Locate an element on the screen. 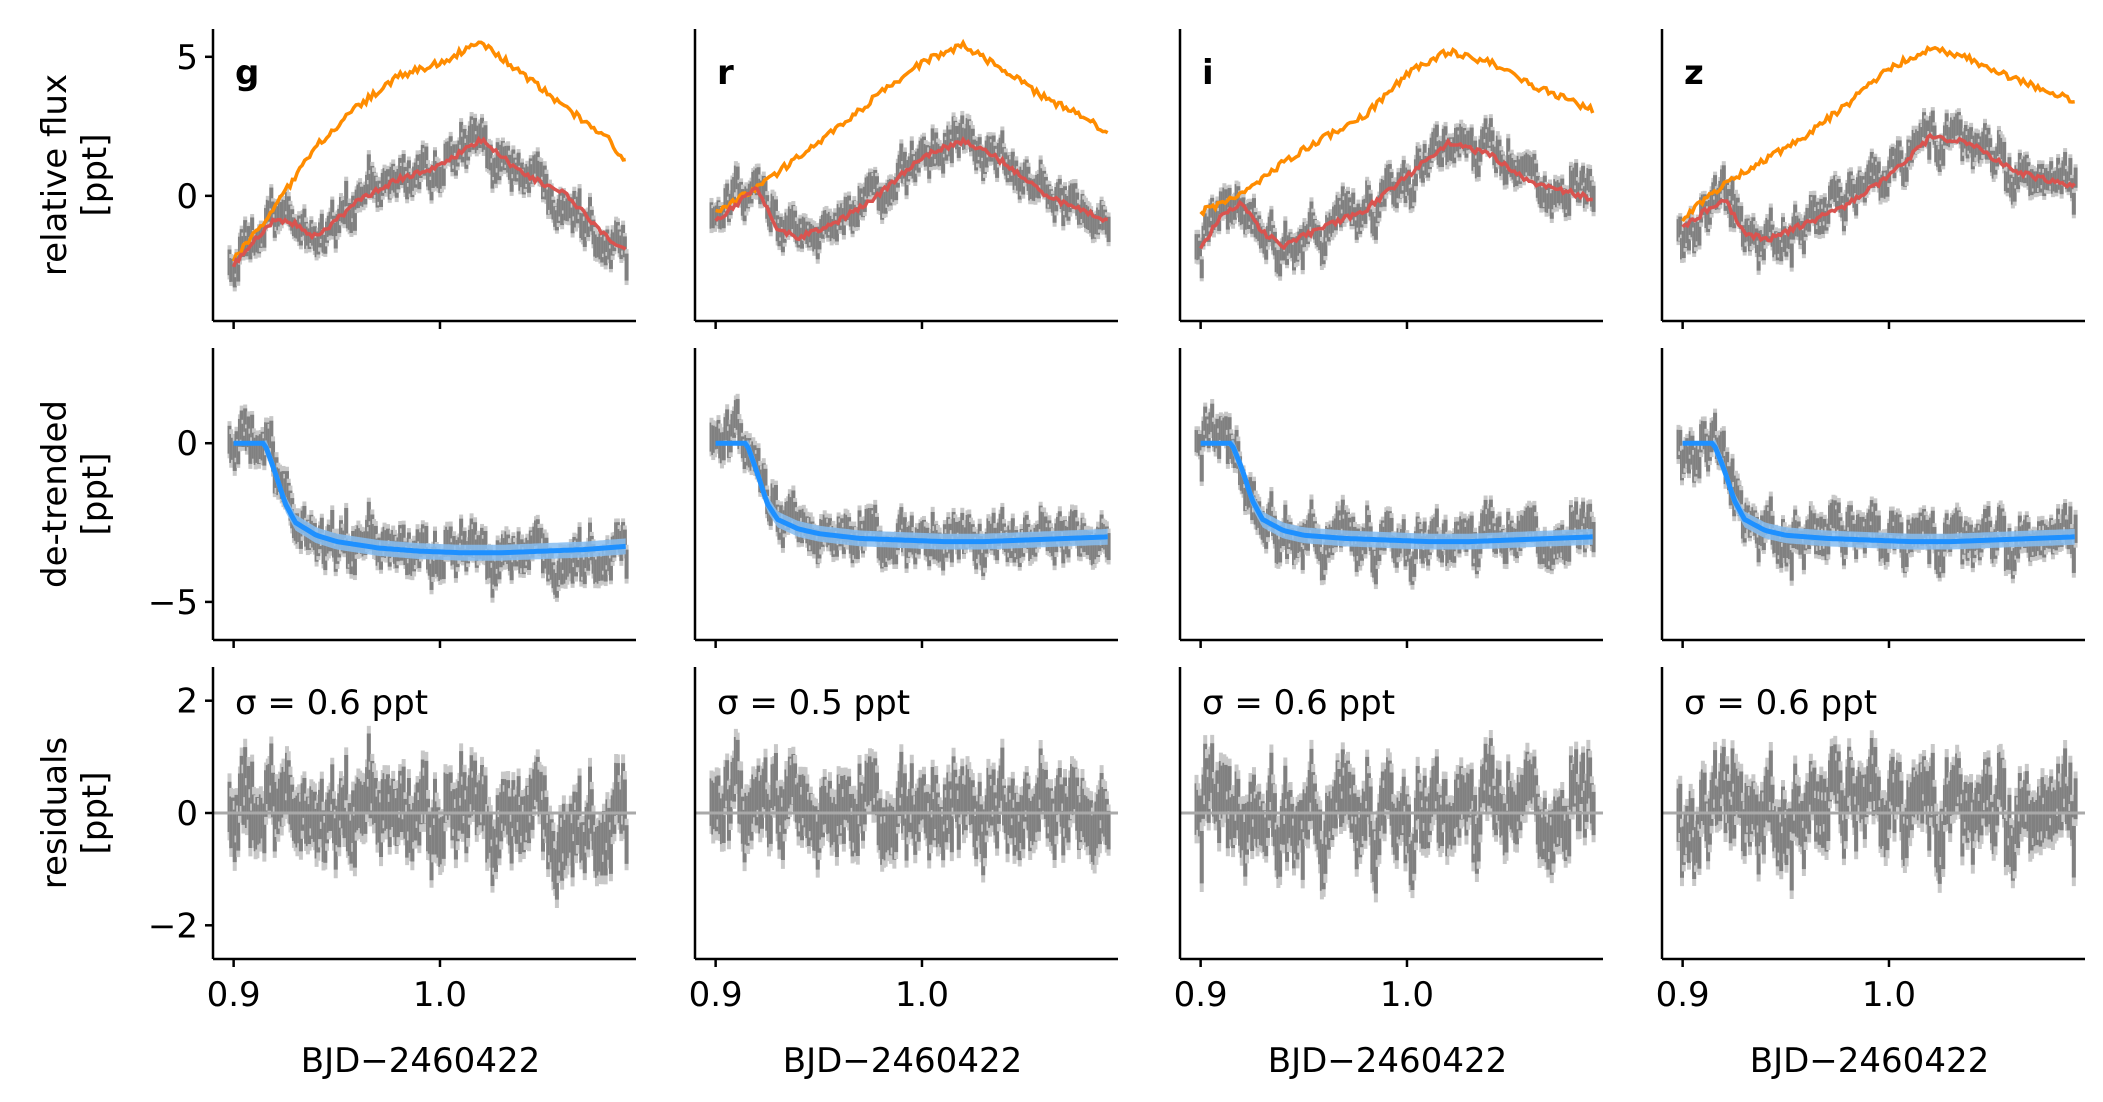 The height and width of the screenshot is (1102, 2103). panel-raw-z: z is located at coordinates (1872, 179).